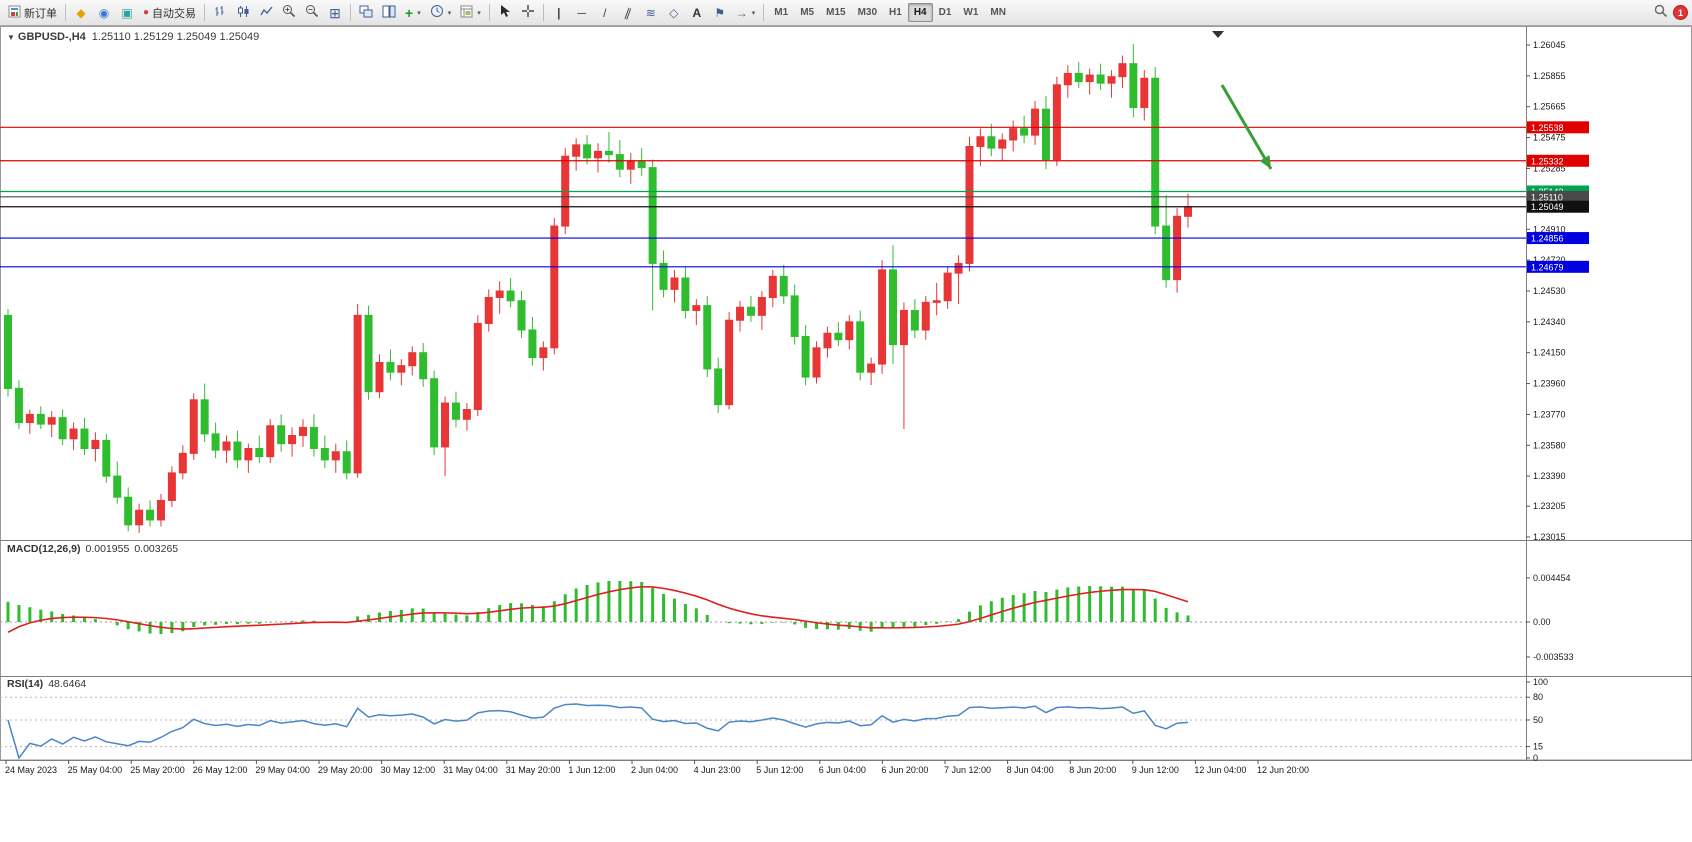 Image resolution: width=1692 pixels, height=842 pixels. What do you see at coordinates (867, 12) in the screenshot?
I see `timeframe-button-m30: M30` at bounding box center [867, 12].